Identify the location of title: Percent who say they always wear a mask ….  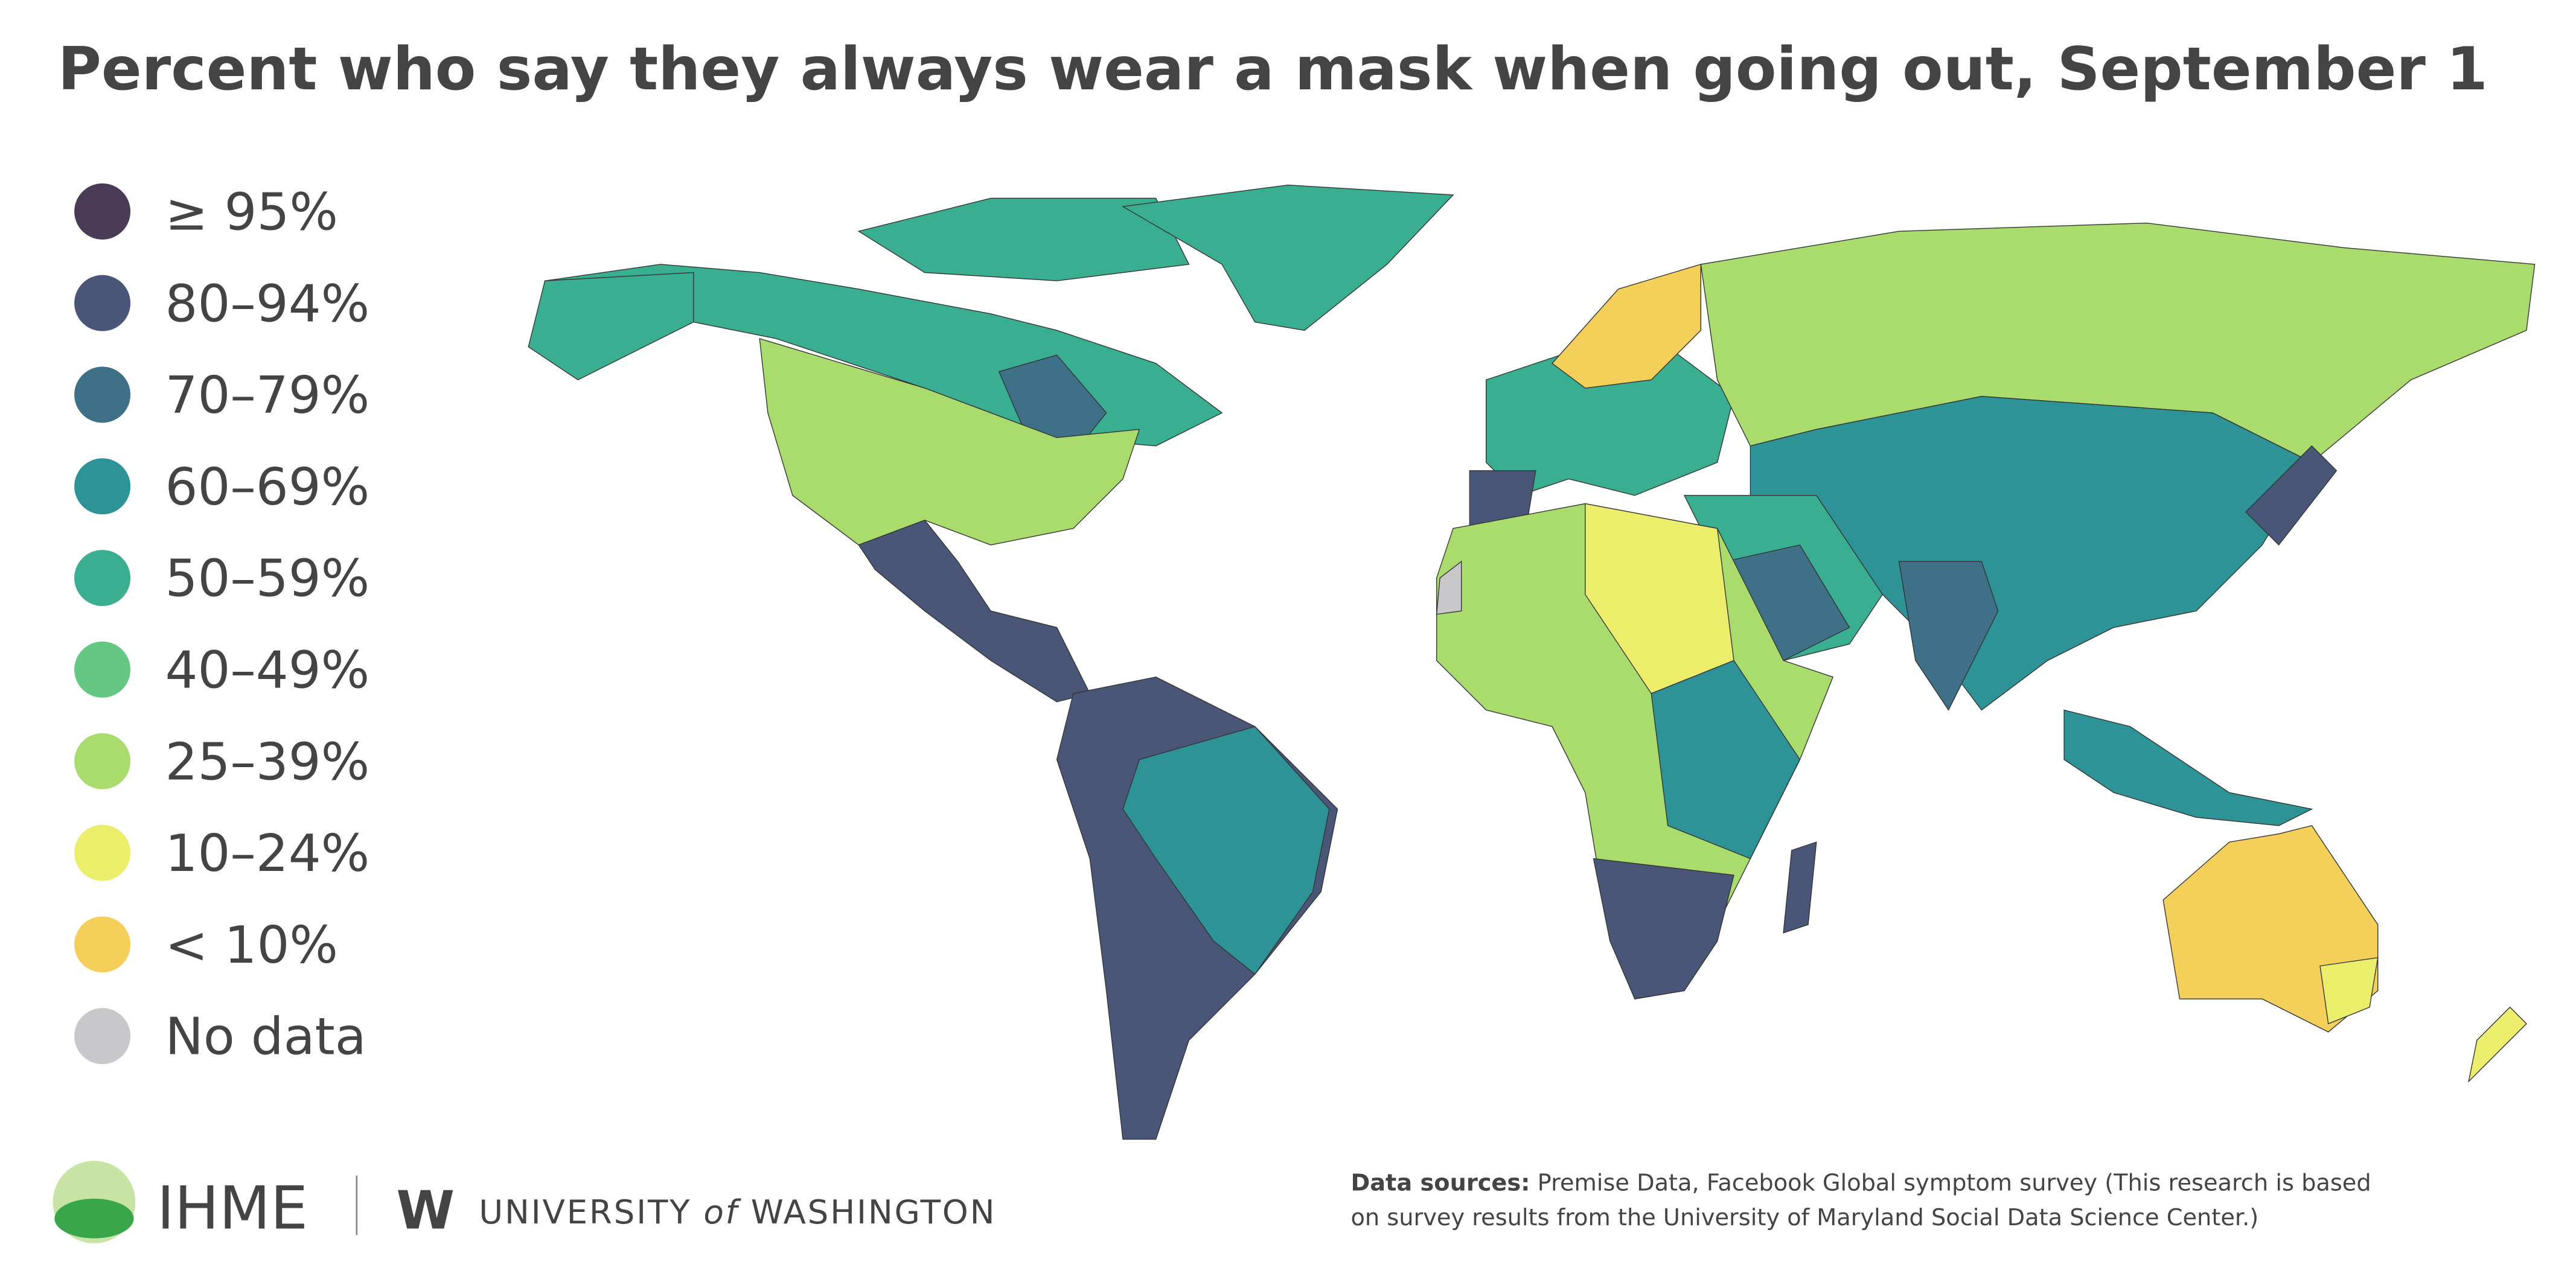
(1273, 69).